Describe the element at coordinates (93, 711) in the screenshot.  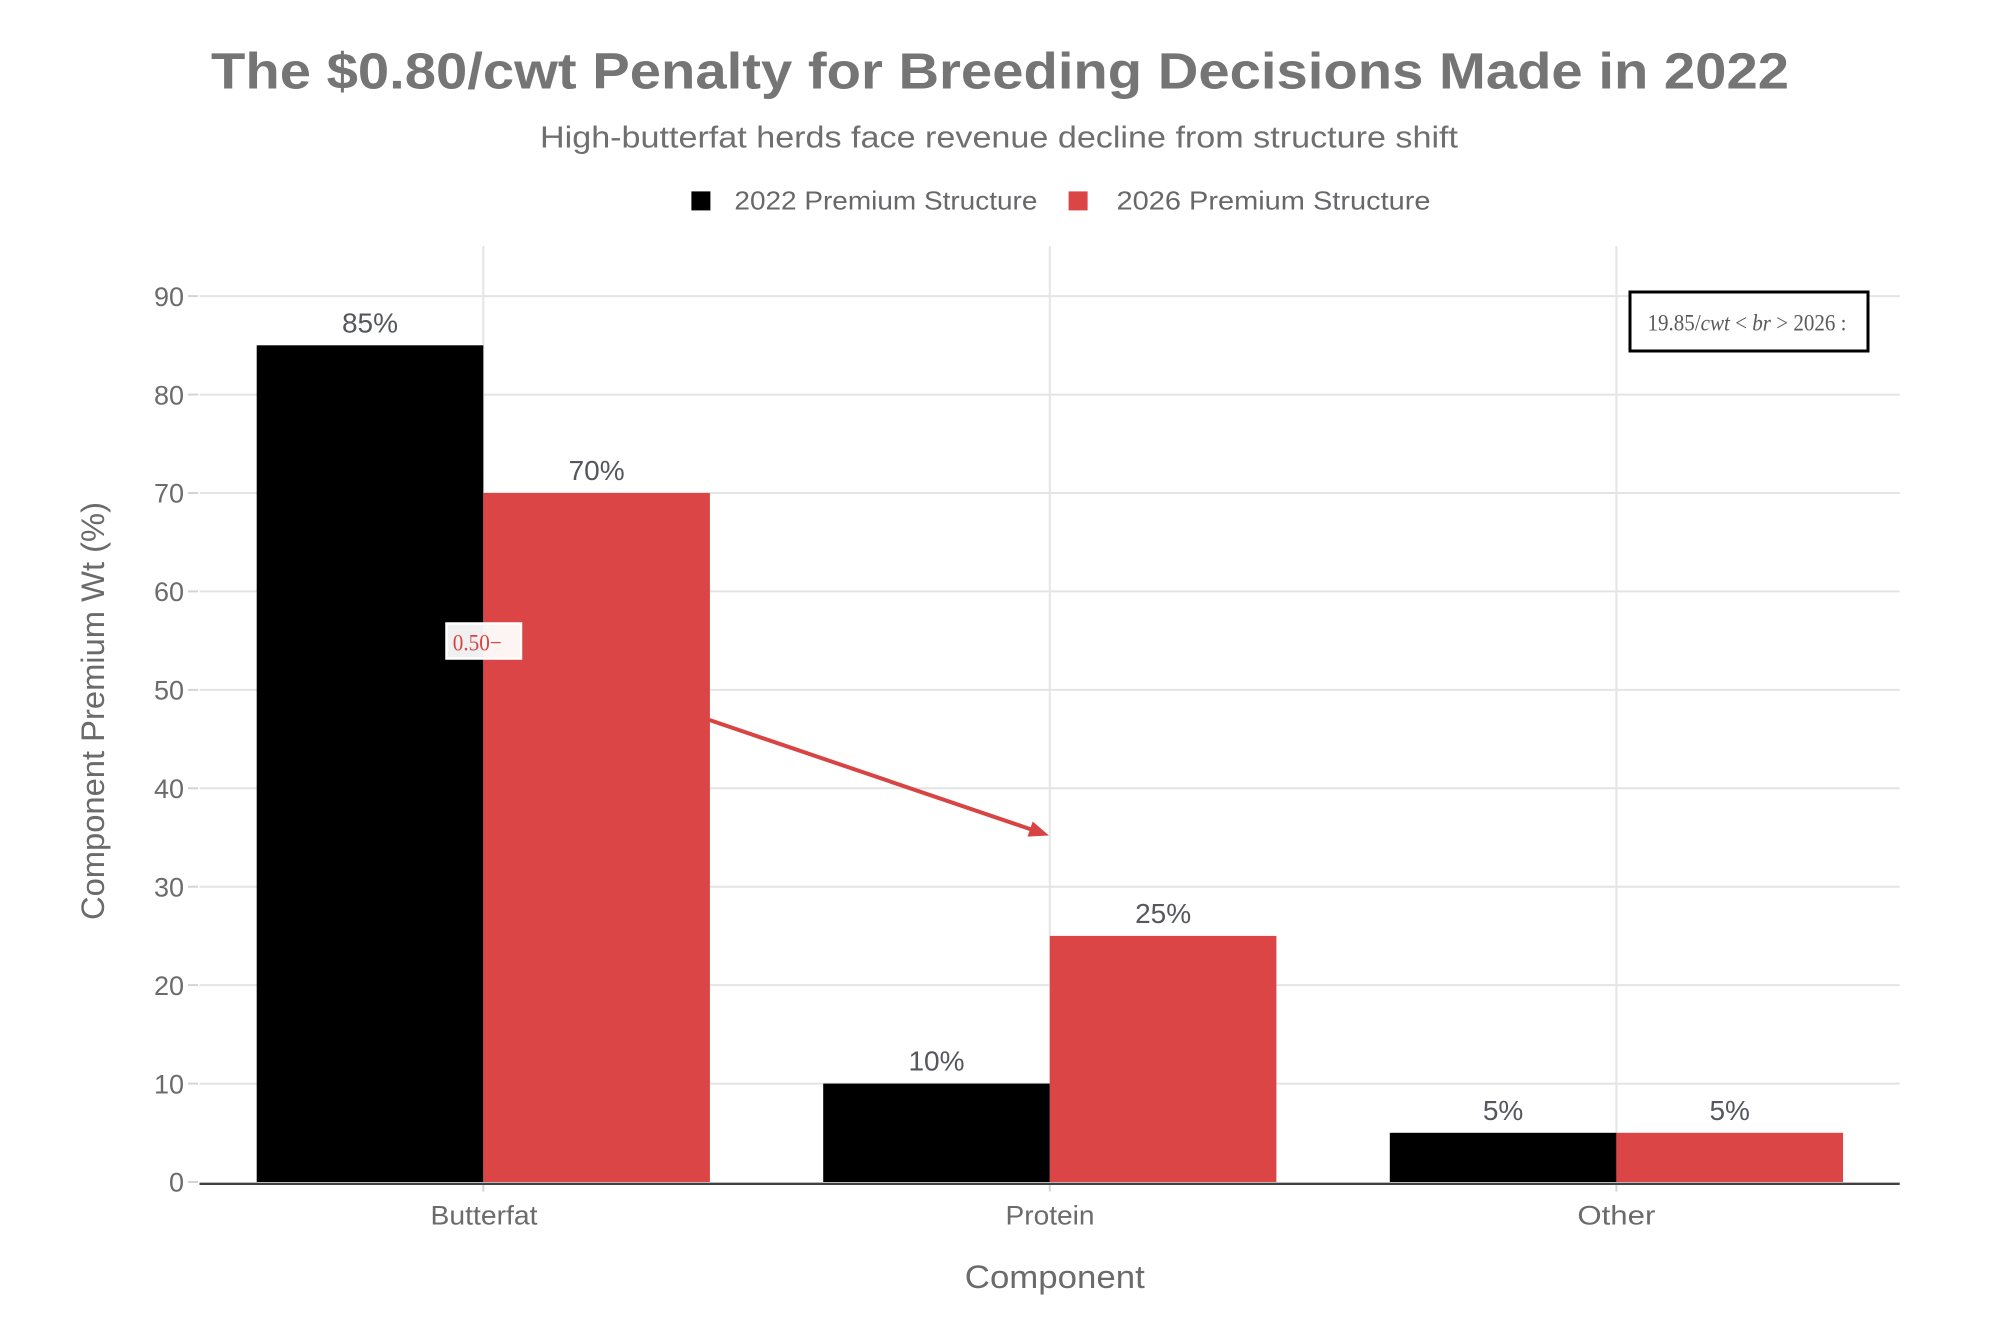
I see `svg-text: Component Premium Wt (%)` at that location.